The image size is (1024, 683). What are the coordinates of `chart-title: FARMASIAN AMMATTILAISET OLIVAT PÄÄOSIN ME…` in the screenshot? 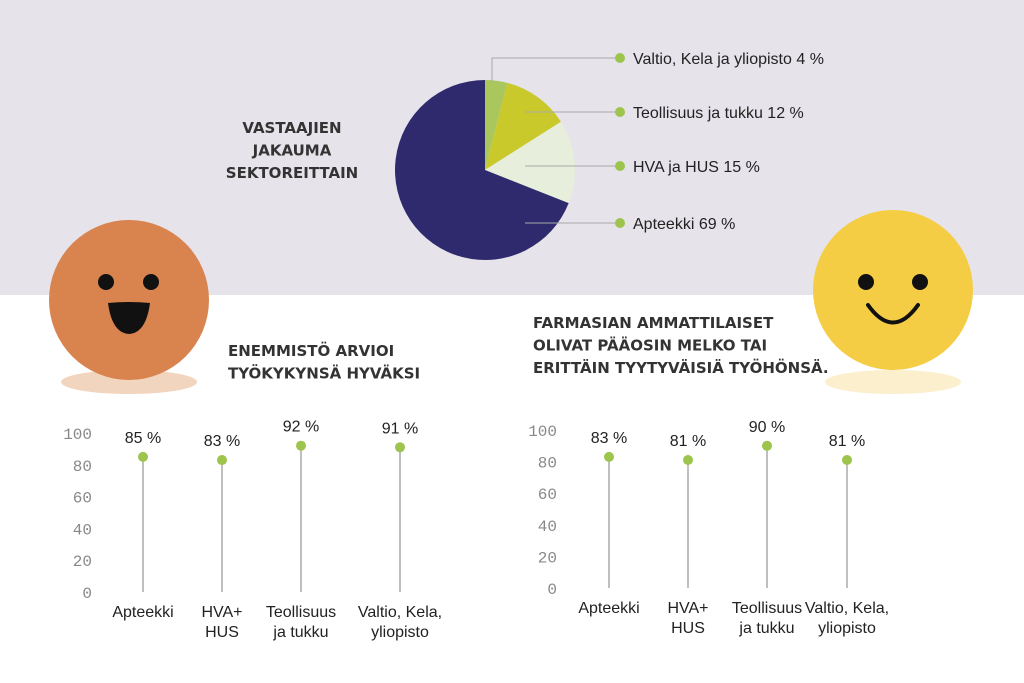 It's located at (681, 345).